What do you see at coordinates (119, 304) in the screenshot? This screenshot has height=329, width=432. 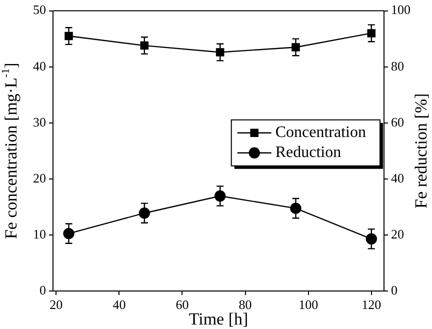 I see `x-tick-label: 40` at bounding box center [119, 304].